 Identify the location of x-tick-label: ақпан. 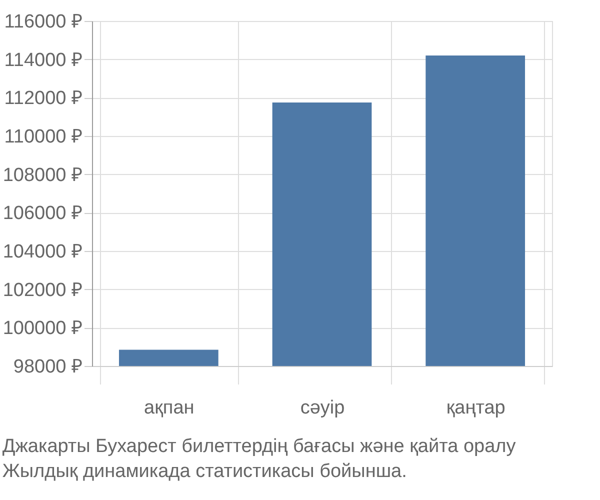
(169, 408).